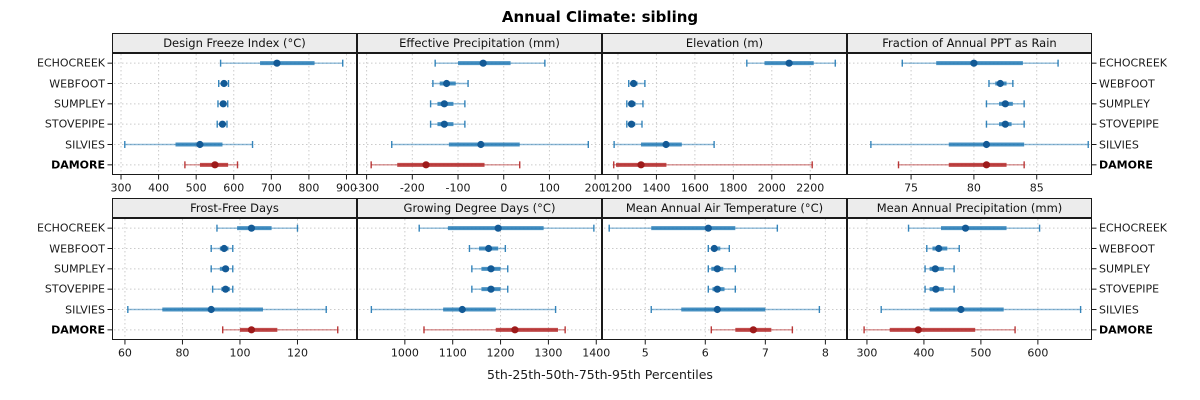 Image resolution: width=1200 pixels, height=400 pixels. What do you see at coordinates (503, 188) in the screenshot?
I see `x-tick-label: 0` at bounding box center [503, 188].